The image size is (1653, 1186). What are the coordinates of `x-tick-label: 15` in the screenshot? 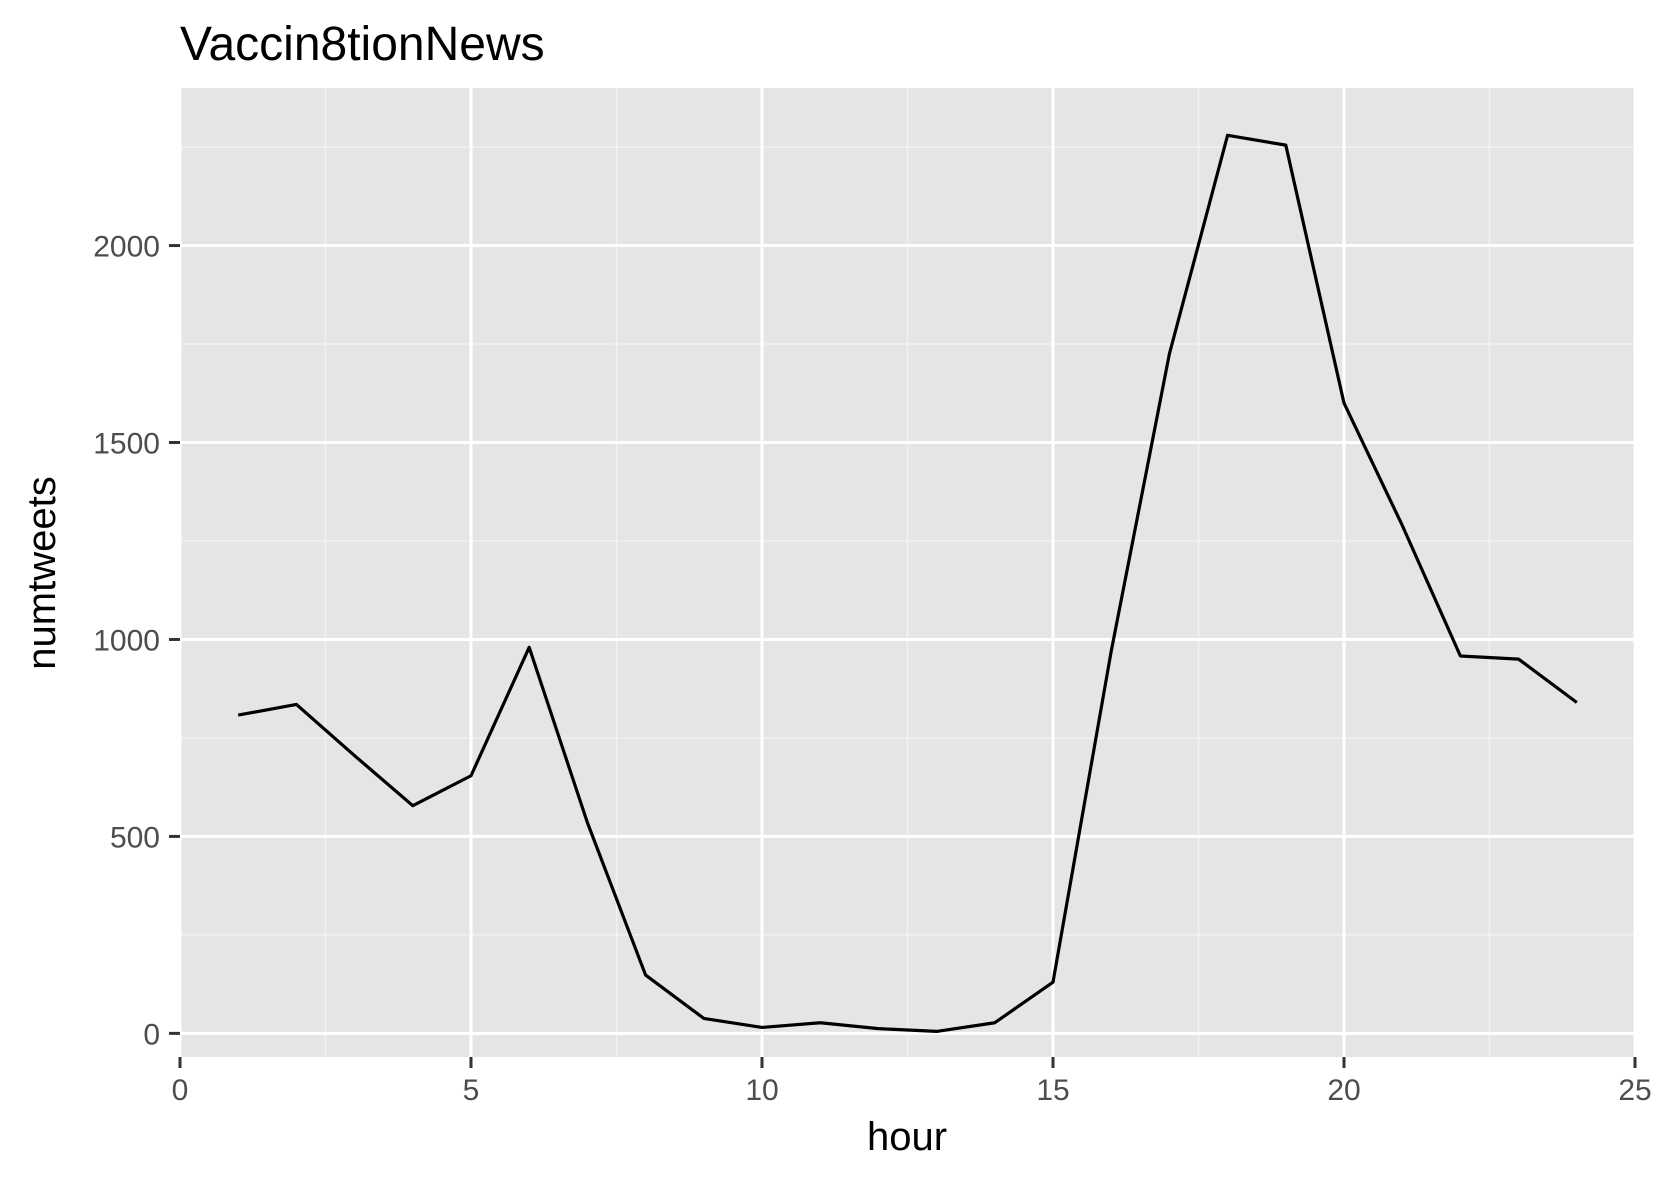 It's located at (1052, 1090).